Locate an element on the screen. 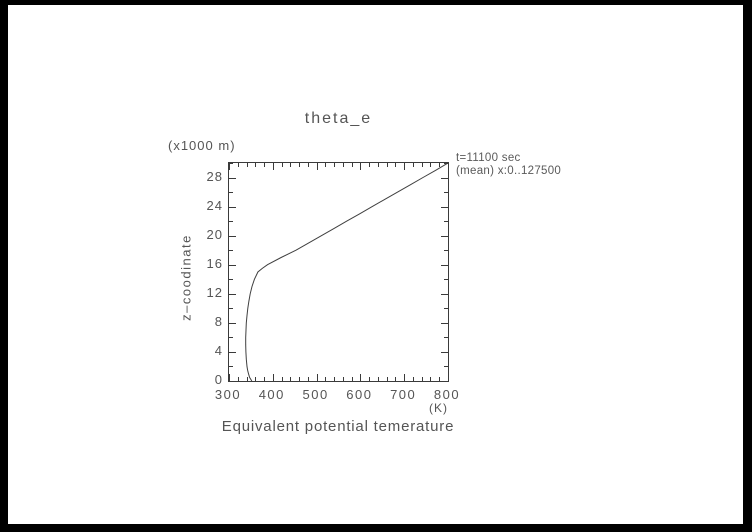 Image resolution: width=752 pixels, height=532 pixels. annotation-block: t=11100 sec (mean) x:0..127500 is located at coordinates (508, 165).